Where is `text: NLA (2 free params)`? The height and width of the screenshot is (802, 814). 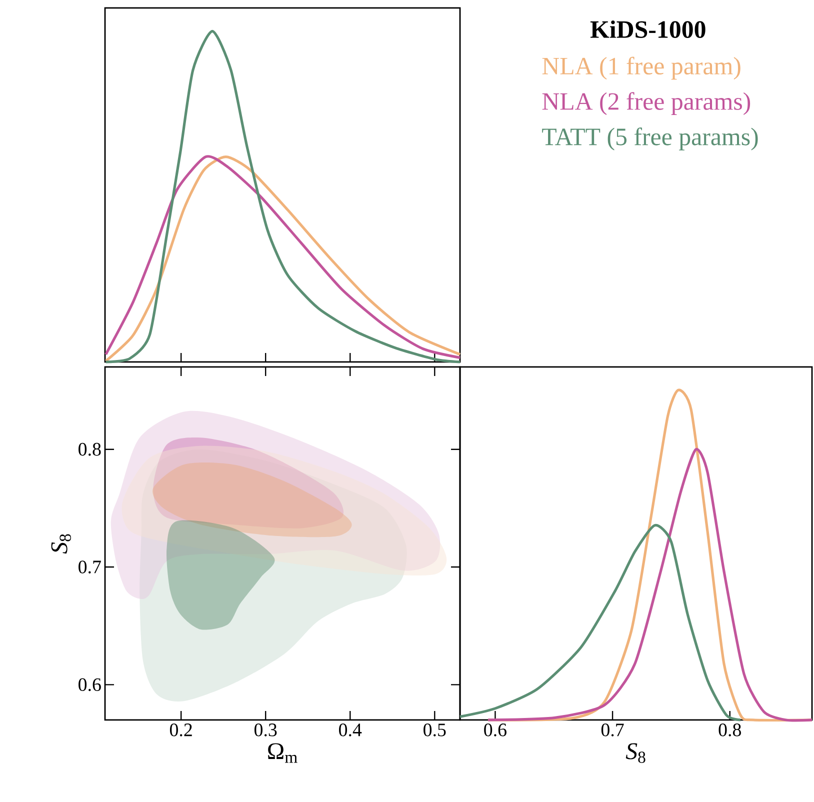
text: NLA (2 free params) is located at coordinates (646, 103).